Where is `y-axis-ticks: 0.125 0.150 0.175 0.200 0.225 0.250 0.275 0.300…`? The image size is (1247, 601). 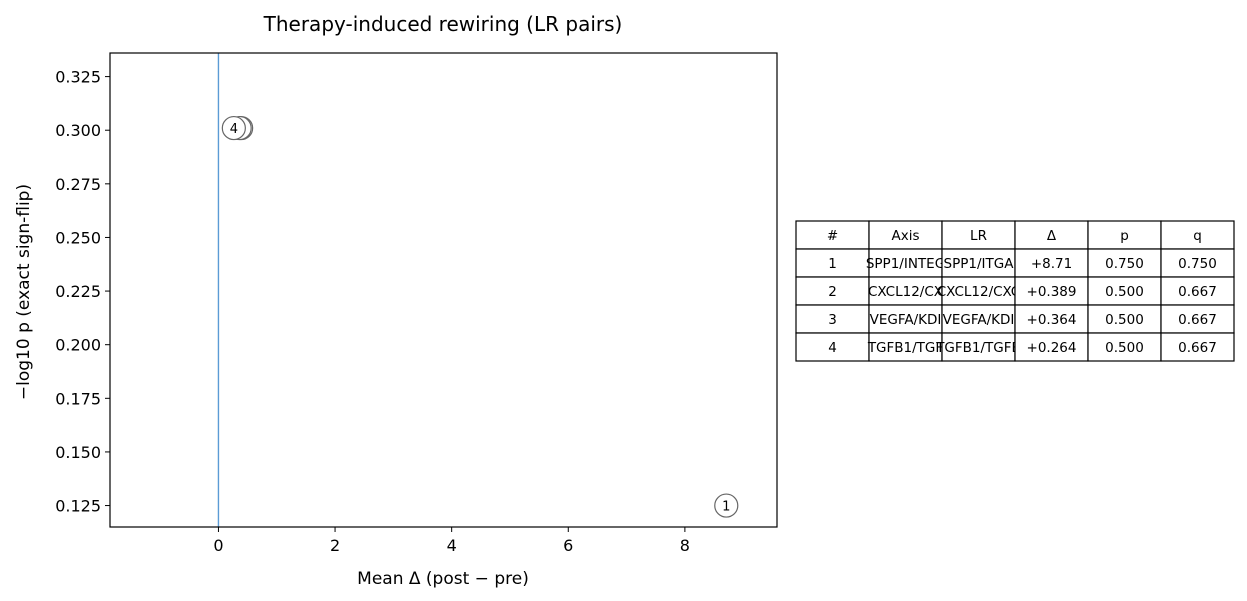
y-axis-ticks: 0.125 0.150 0.175 0.200 0.225 0.250 0.275 0.300… is located at coordinates (82, 292).